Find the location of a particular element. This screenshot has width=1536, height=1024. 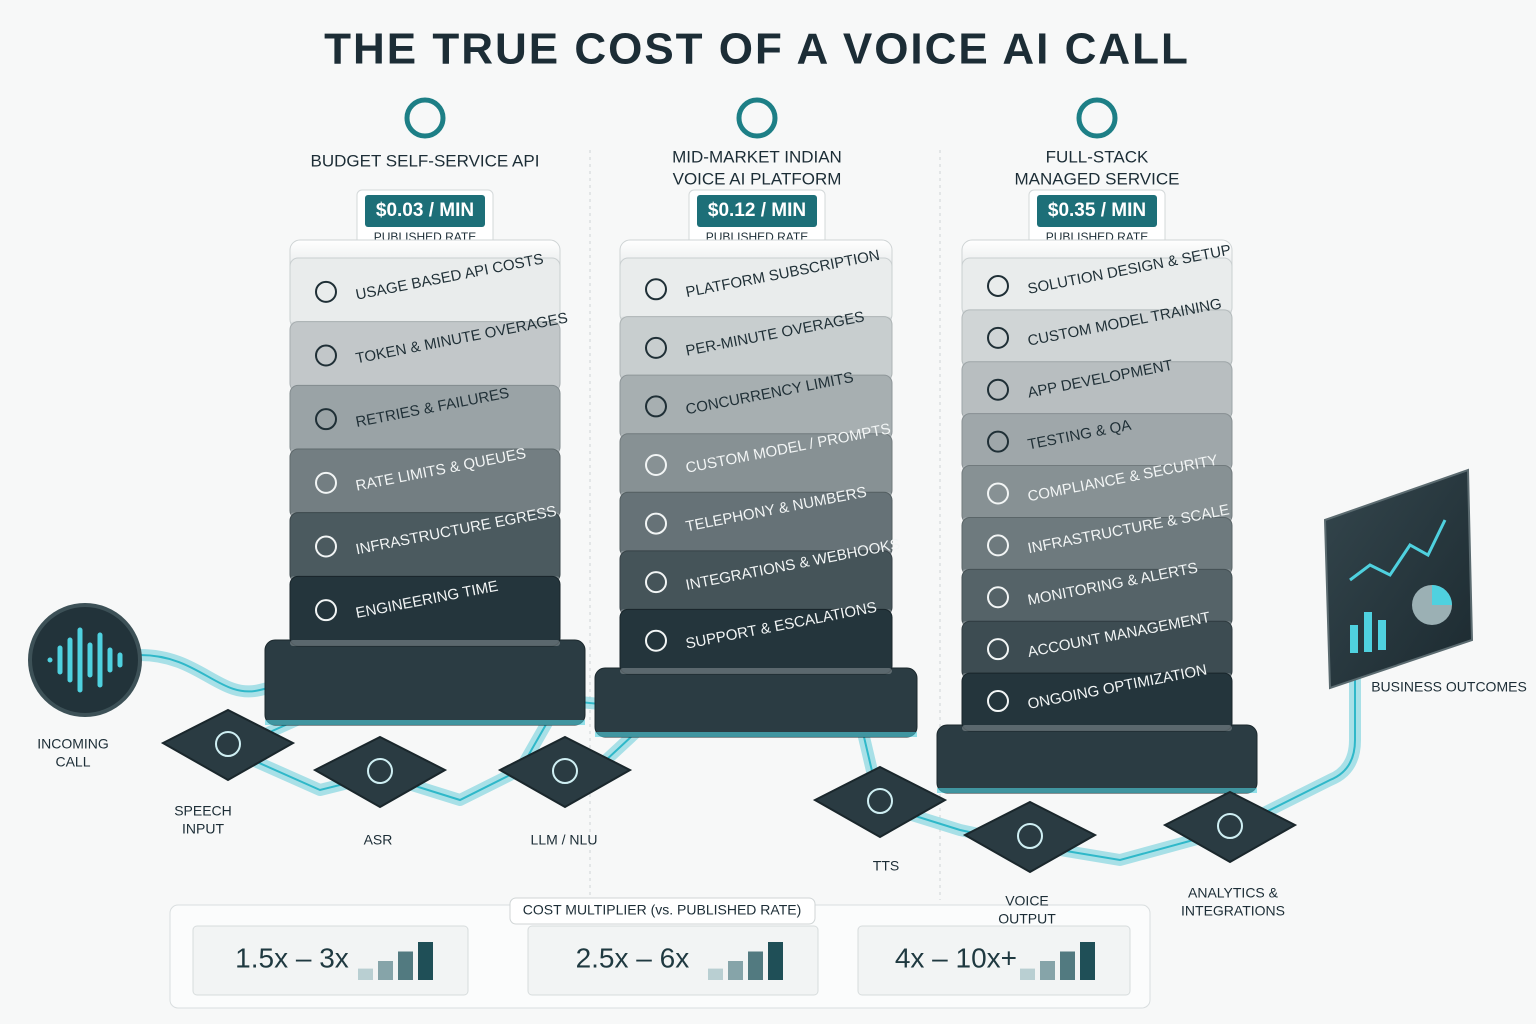

price: $0.12 / MIN is located at coordinates (757, 210).